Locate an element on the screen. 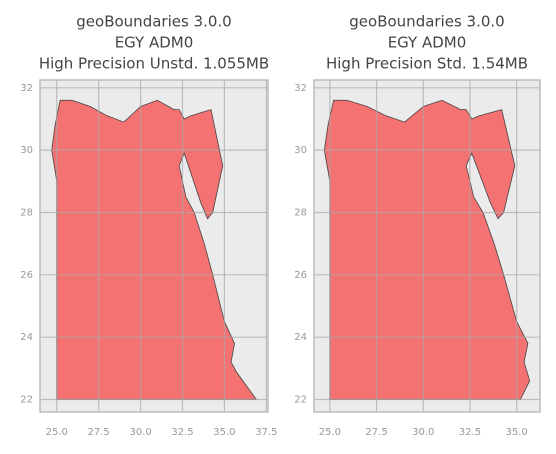 This screenshot has width=556, height=454. x-tick-label: 37.5 is located at coordinates (266, 432).